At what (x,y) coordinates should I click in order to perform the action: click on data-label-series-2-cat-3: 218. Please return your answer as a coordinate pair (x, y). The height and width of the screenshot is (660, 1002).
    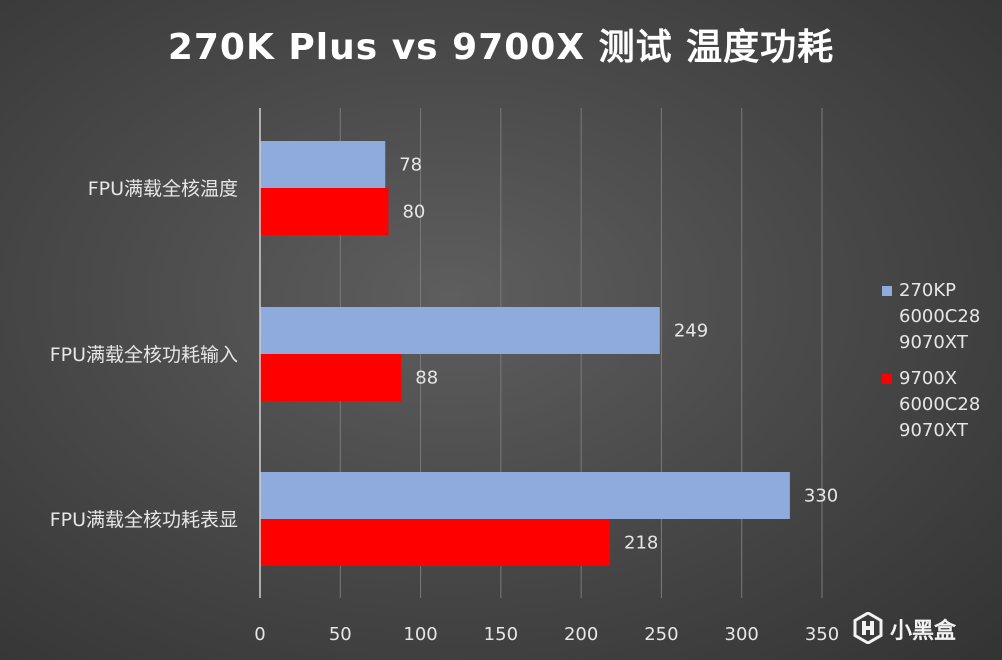
    Looking at the image, I should click on (641, 543).